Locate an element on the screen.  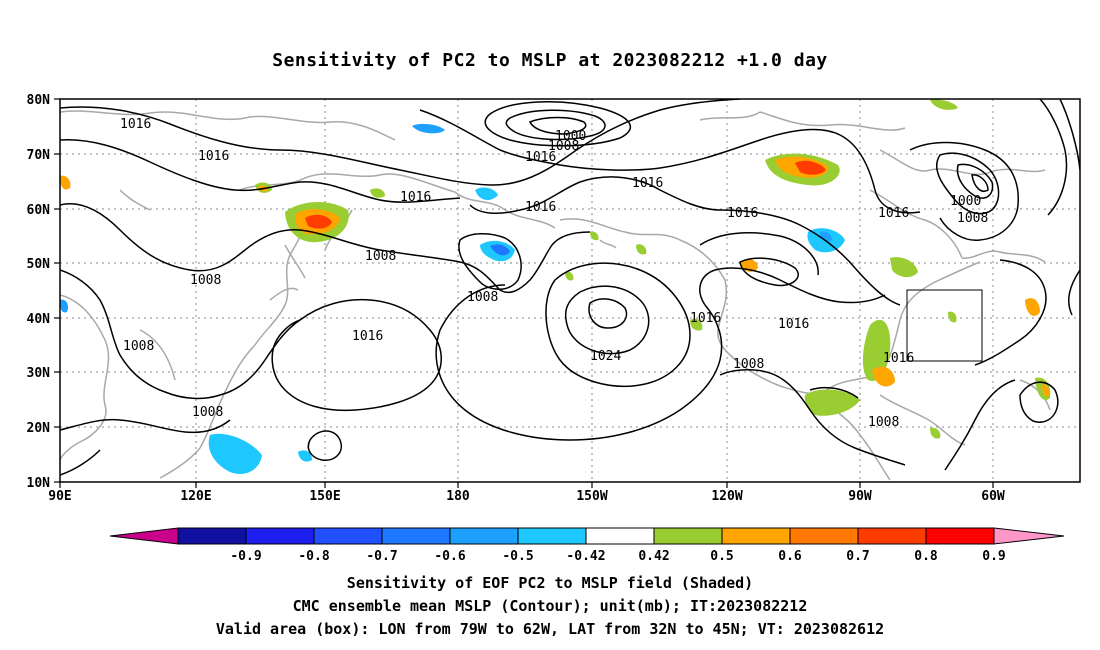
lon-tick-label: 150E is located at coordinates (324, 496).